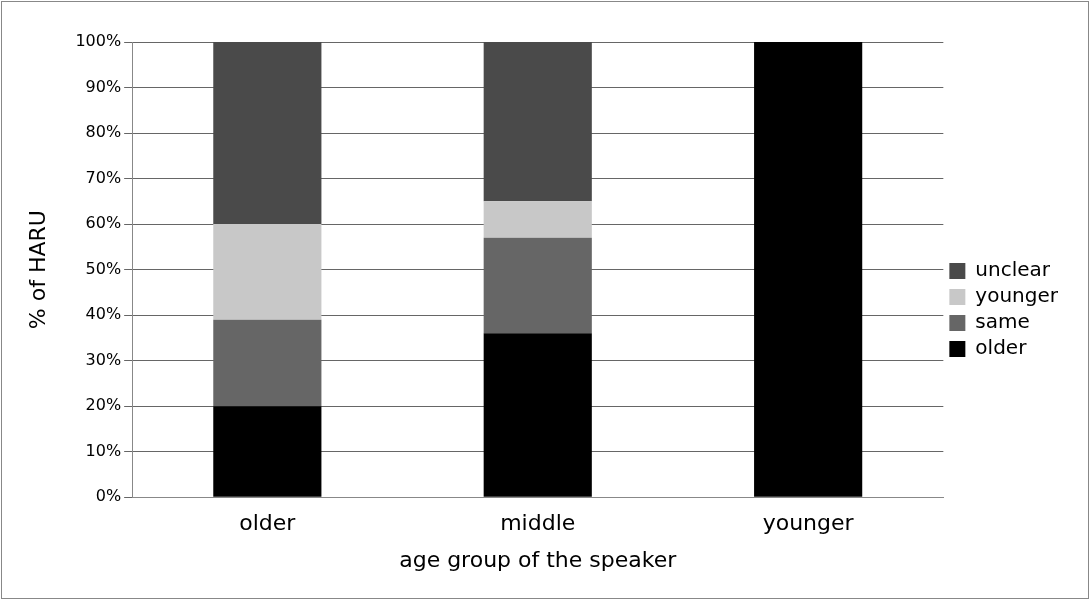  Describe the element at coordinates (103, 268) in the screenshot. I see `y-tick-label: 50%` at that location.